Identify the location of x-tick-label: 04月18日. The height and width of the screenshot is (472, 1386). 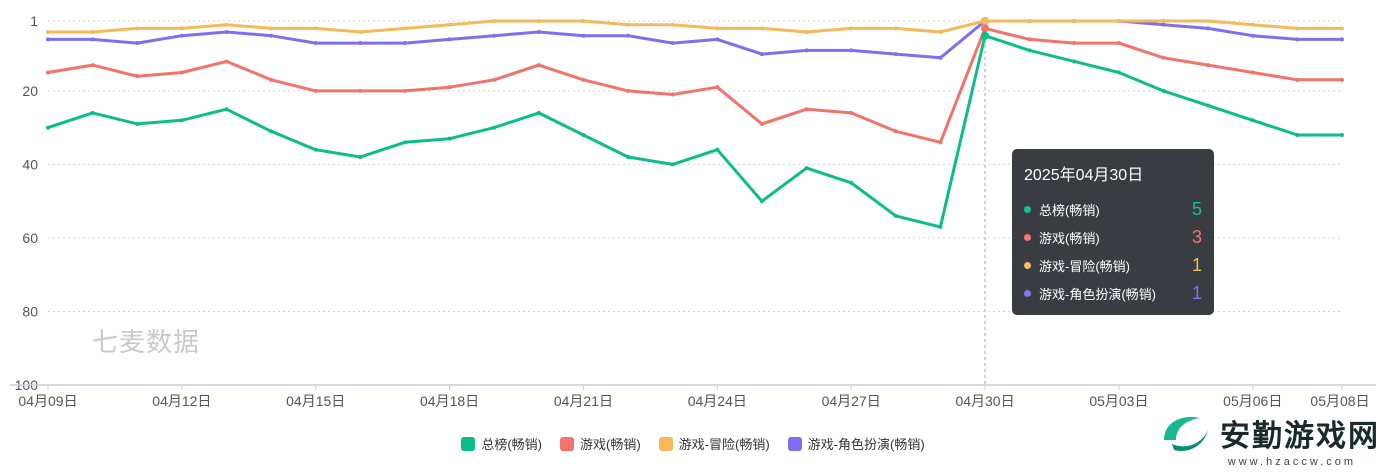
(449, 401).